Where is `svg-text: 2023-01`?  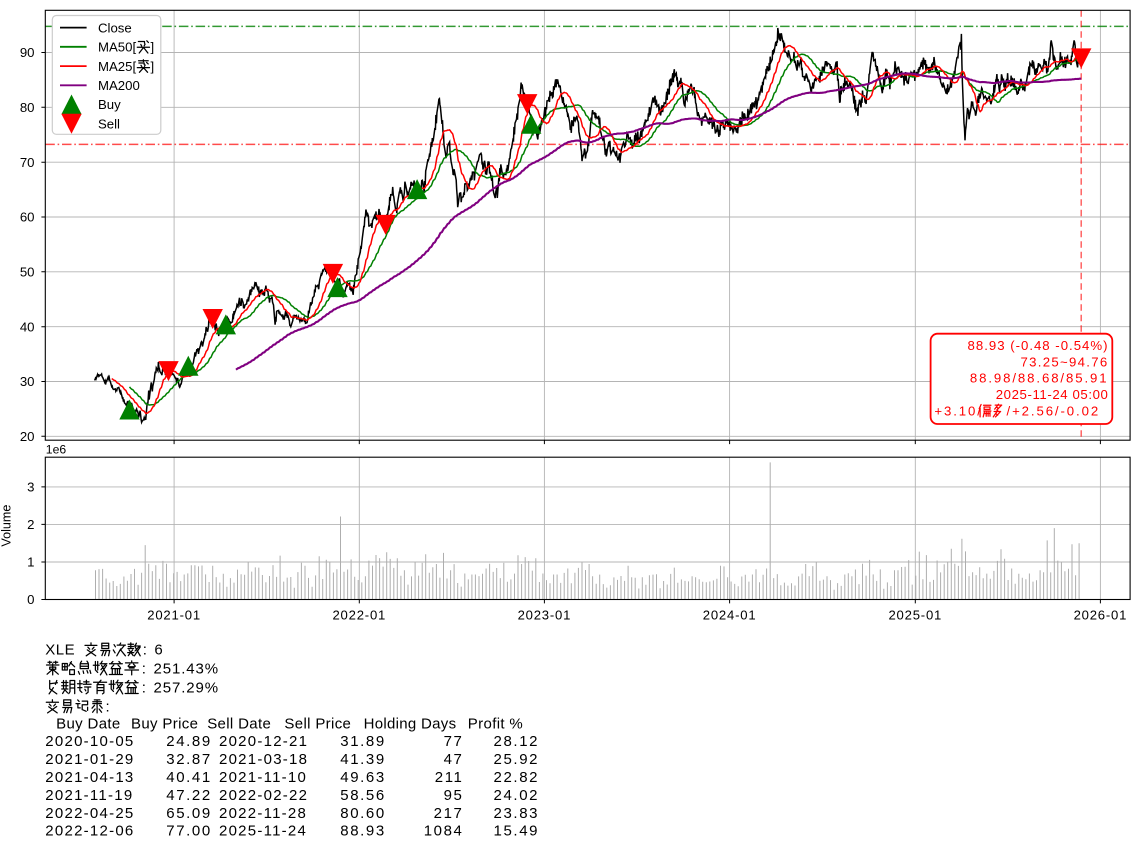
svg-text: 2023-01 is located at coordinates (545, 614).